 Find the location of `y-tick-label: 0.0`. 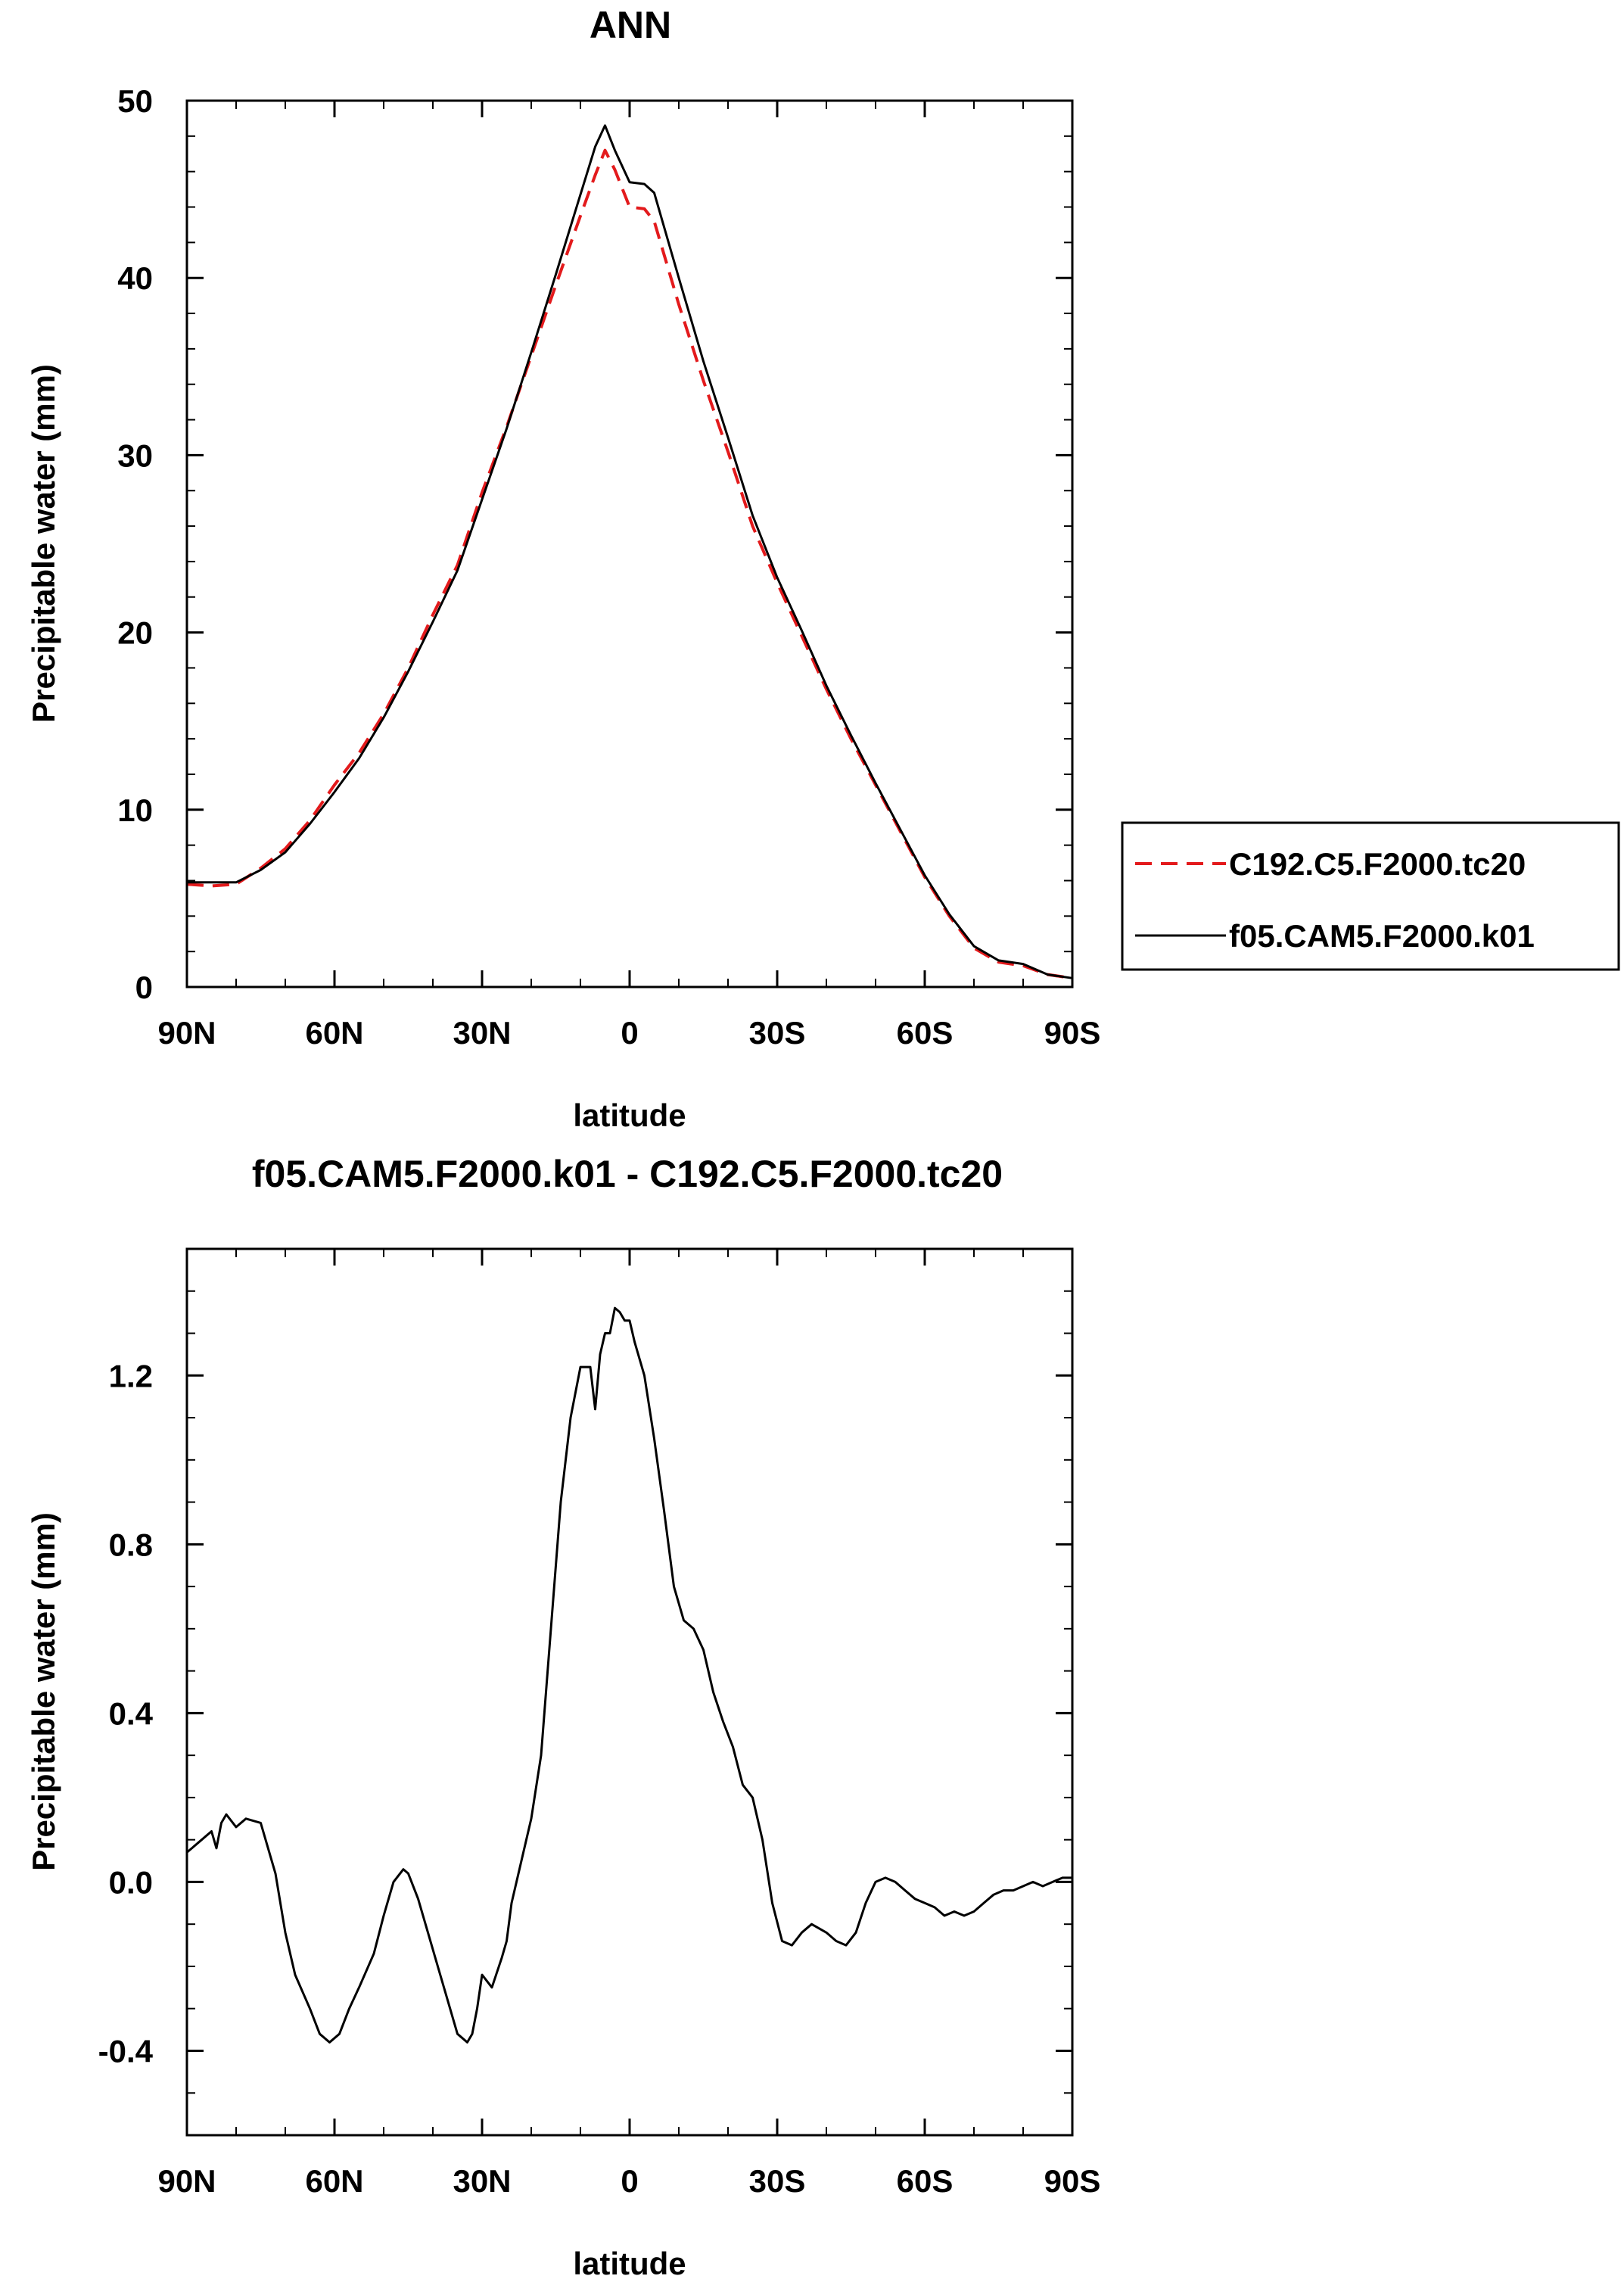

y-tick-label: 0.0 is located at coordinates (131, 1882).